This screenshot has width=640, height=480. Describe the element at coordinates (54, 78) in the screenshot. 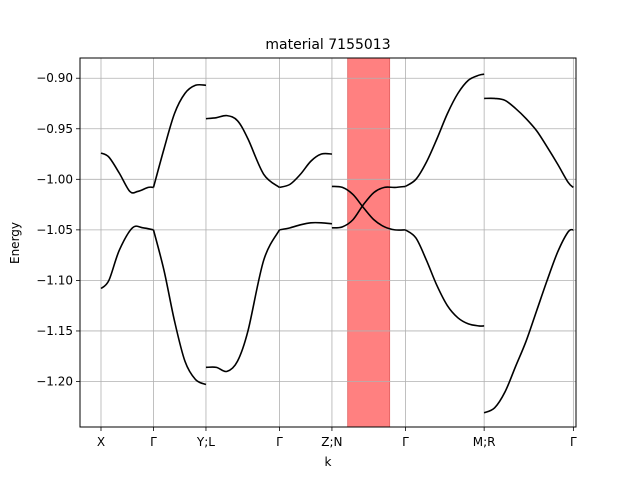

I see `y-tick-label: −0.90` at that location.